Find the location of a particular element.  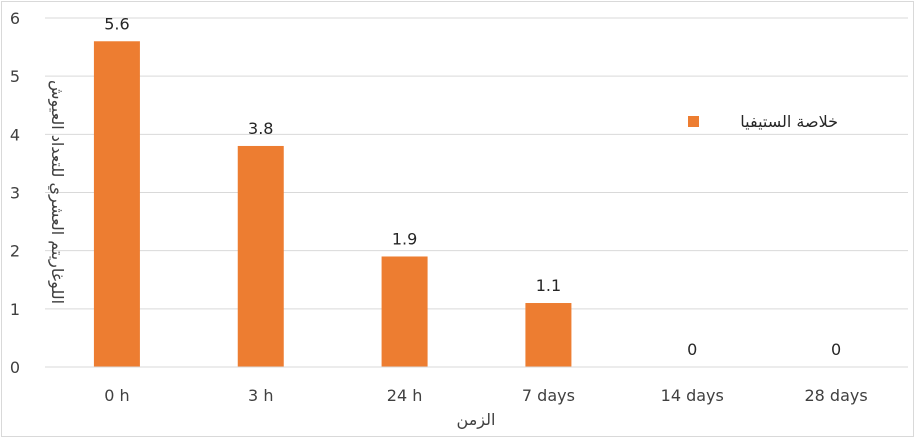

data-label: 1.9 is located at coordinates (404, 238).